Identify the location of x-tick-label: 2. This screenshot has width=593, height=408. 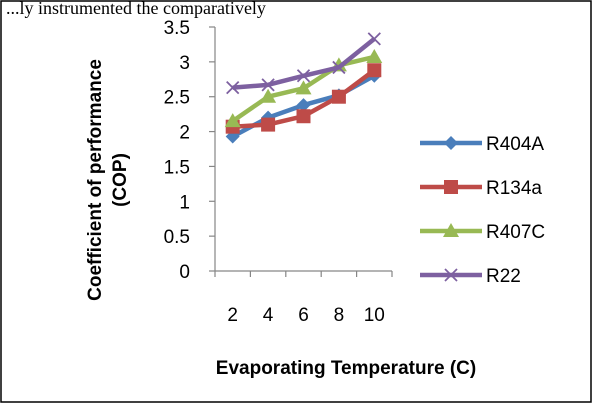
(232, 315).